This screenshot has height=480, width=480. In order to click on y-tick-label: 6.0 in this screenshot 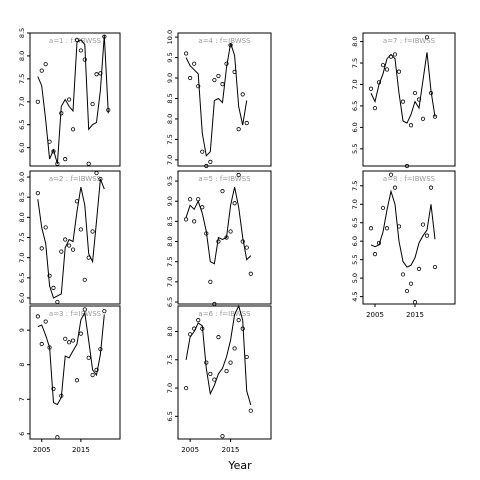, I will do `click(355, 127)`.